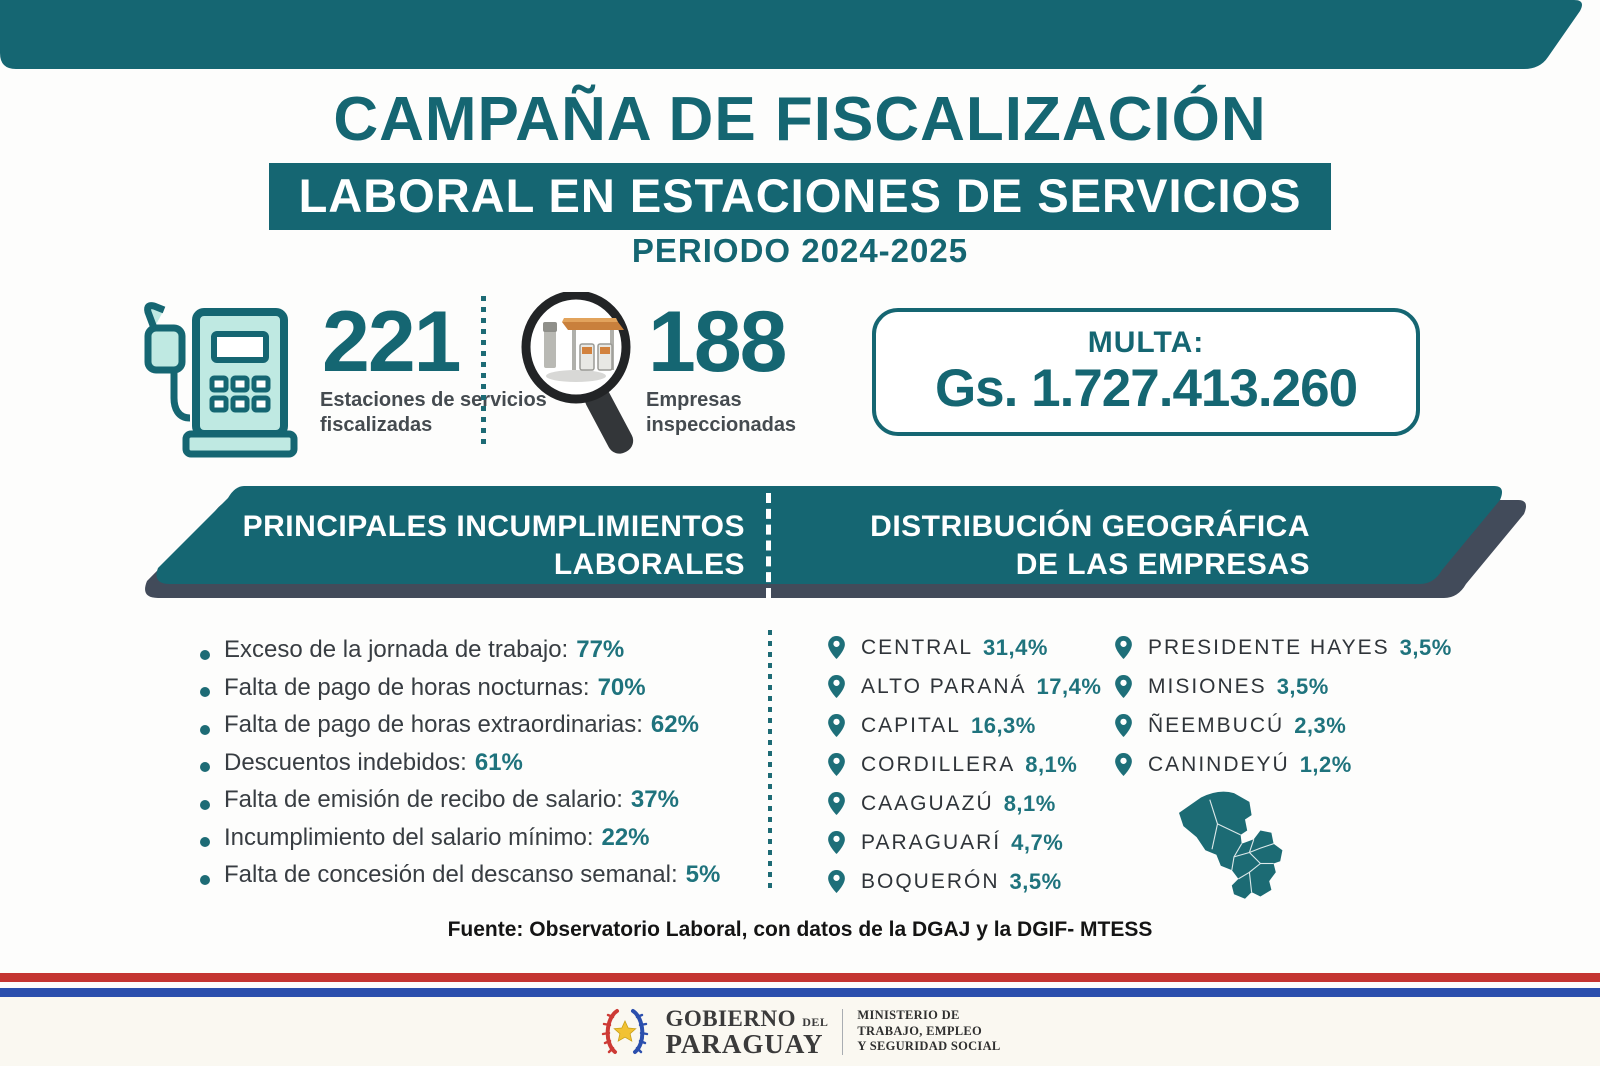 The width and height of the screenshot is (1600, 1066). Describe the element at coordinates (791, 34) in the screenshot. I see `top-banner-bar` at that location.